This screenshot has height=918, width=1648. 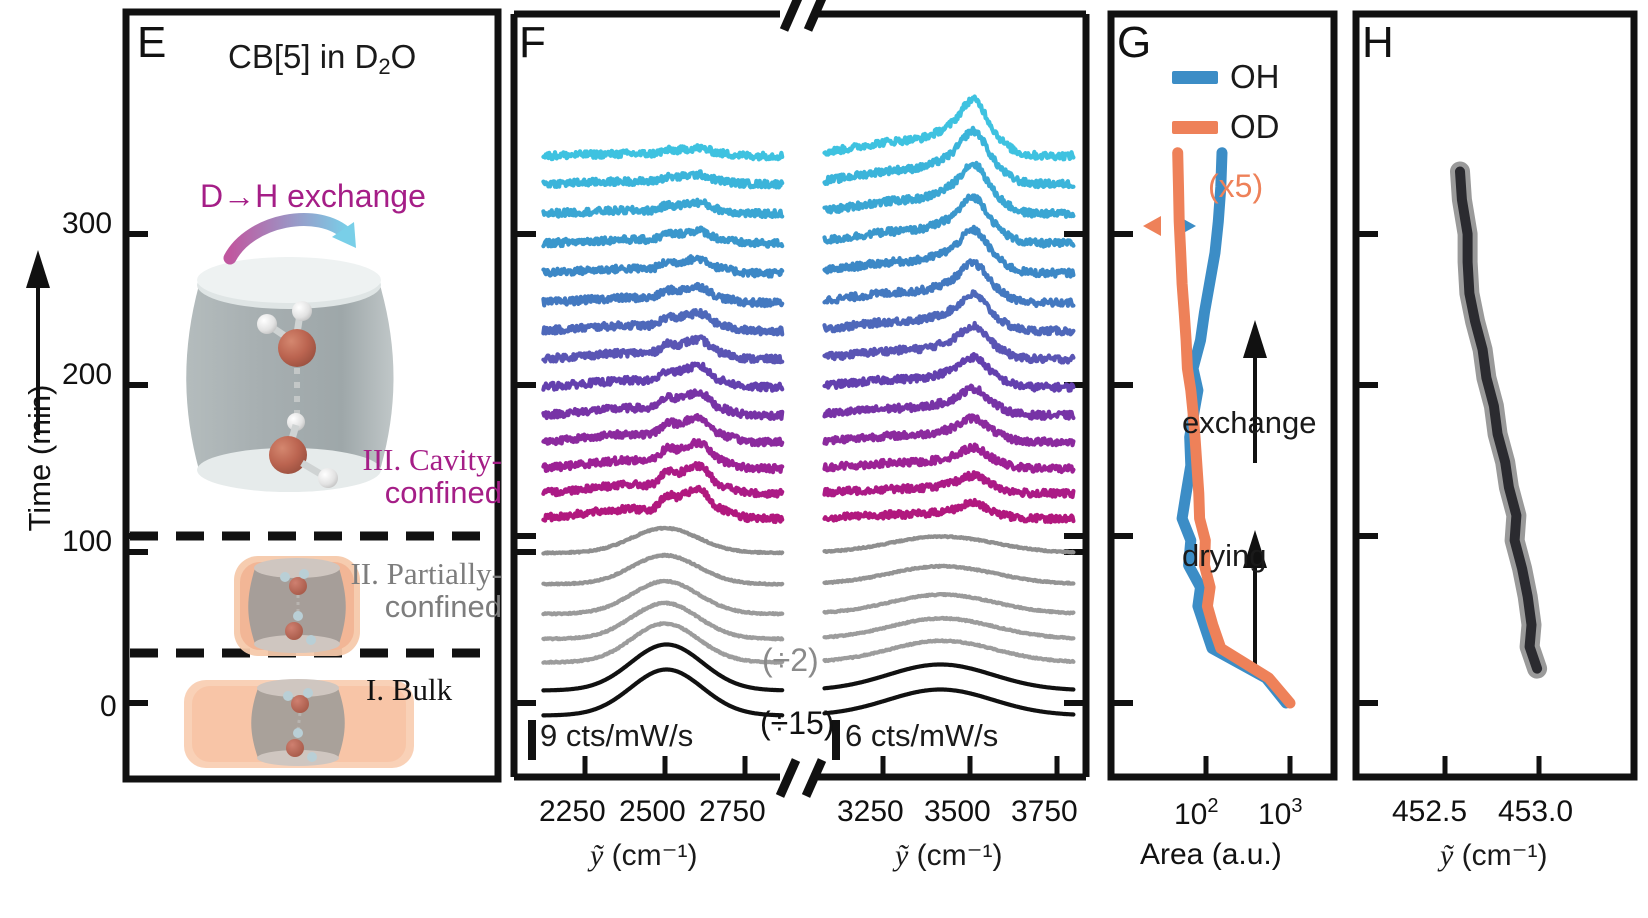 What do you see at coordinates (617, 735) in the screenshot?
I see `panel-F-scalebar-left-label: 9 cts/mW/s` at bounding box center [617, 735].